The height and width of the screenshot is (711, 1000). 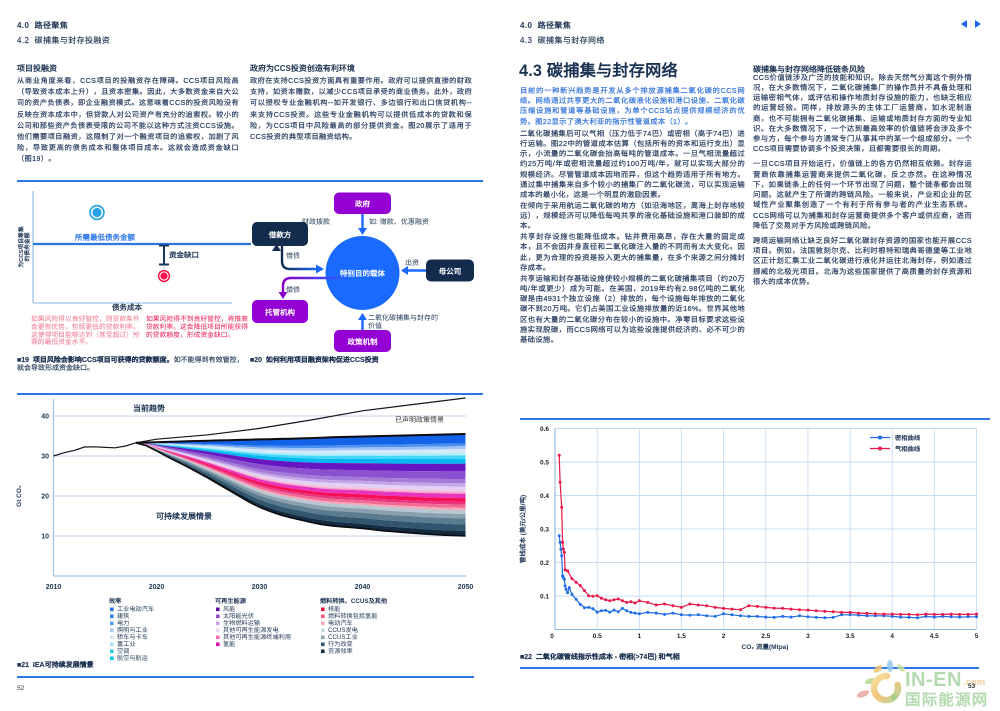 What do you see at coordinates (280, 235) in the screenshot?
I see `svg-text: 借款方` at bounding box center [280, 235].